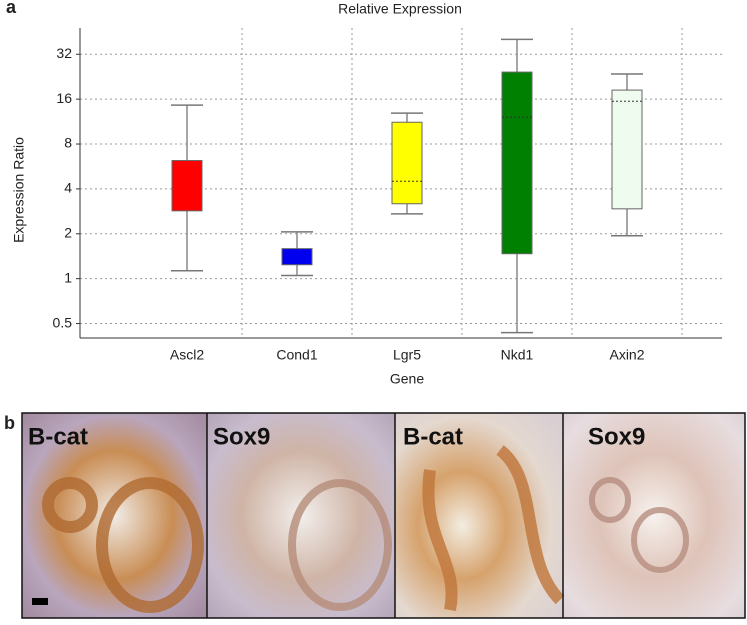  What do you see at coordinates (11, 8) in the screenshot?
I see `panel-label: a` at bounding box center [11, 8].